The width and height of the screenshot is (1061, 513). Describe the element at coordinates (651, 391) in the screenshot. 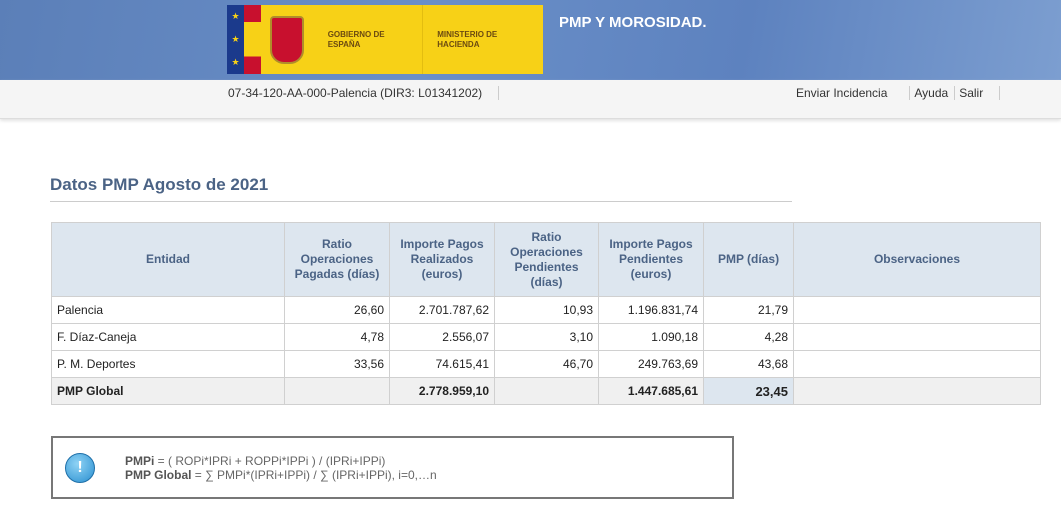

I see `table-cell: 1.447.685,61` at that location.